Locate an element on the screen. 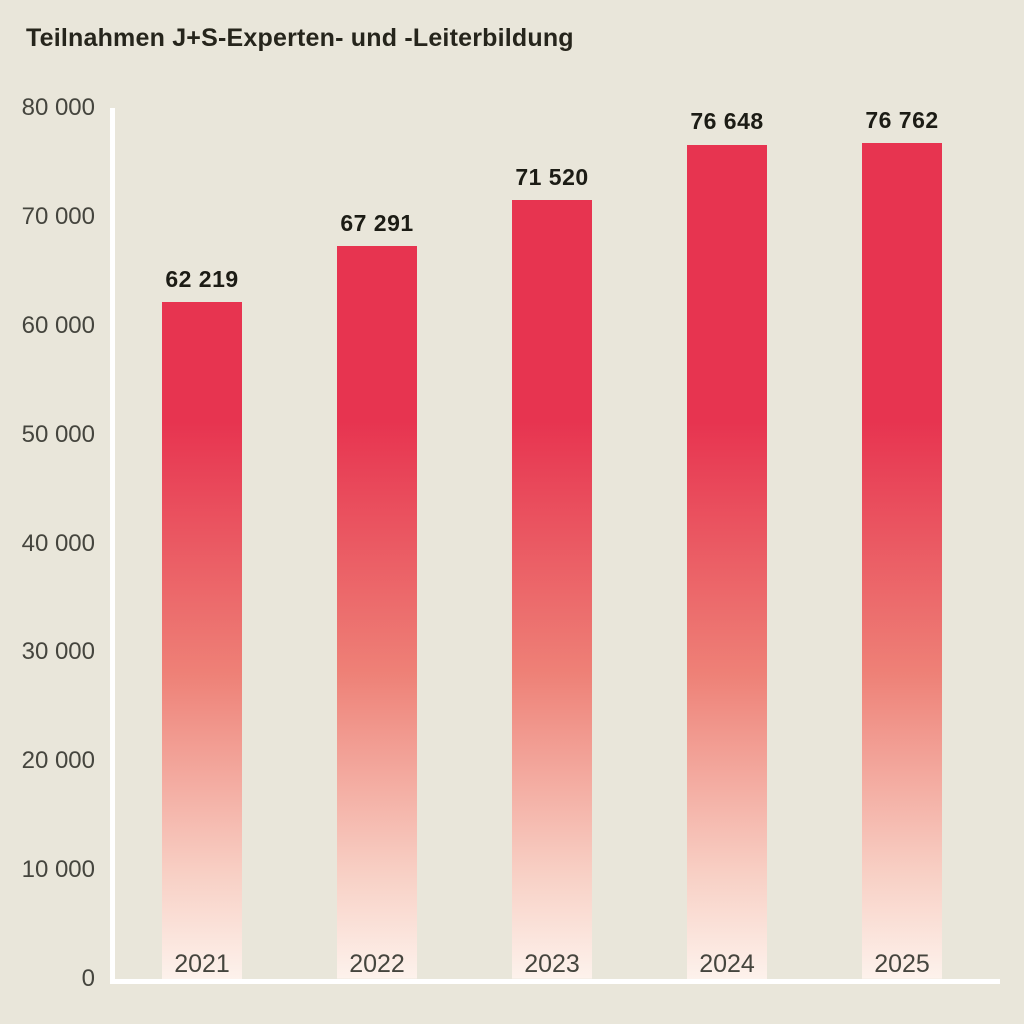 This screenshot has height=1024, width=1024. bar-value-label: 62 219 is located at coordinates (202, 278).